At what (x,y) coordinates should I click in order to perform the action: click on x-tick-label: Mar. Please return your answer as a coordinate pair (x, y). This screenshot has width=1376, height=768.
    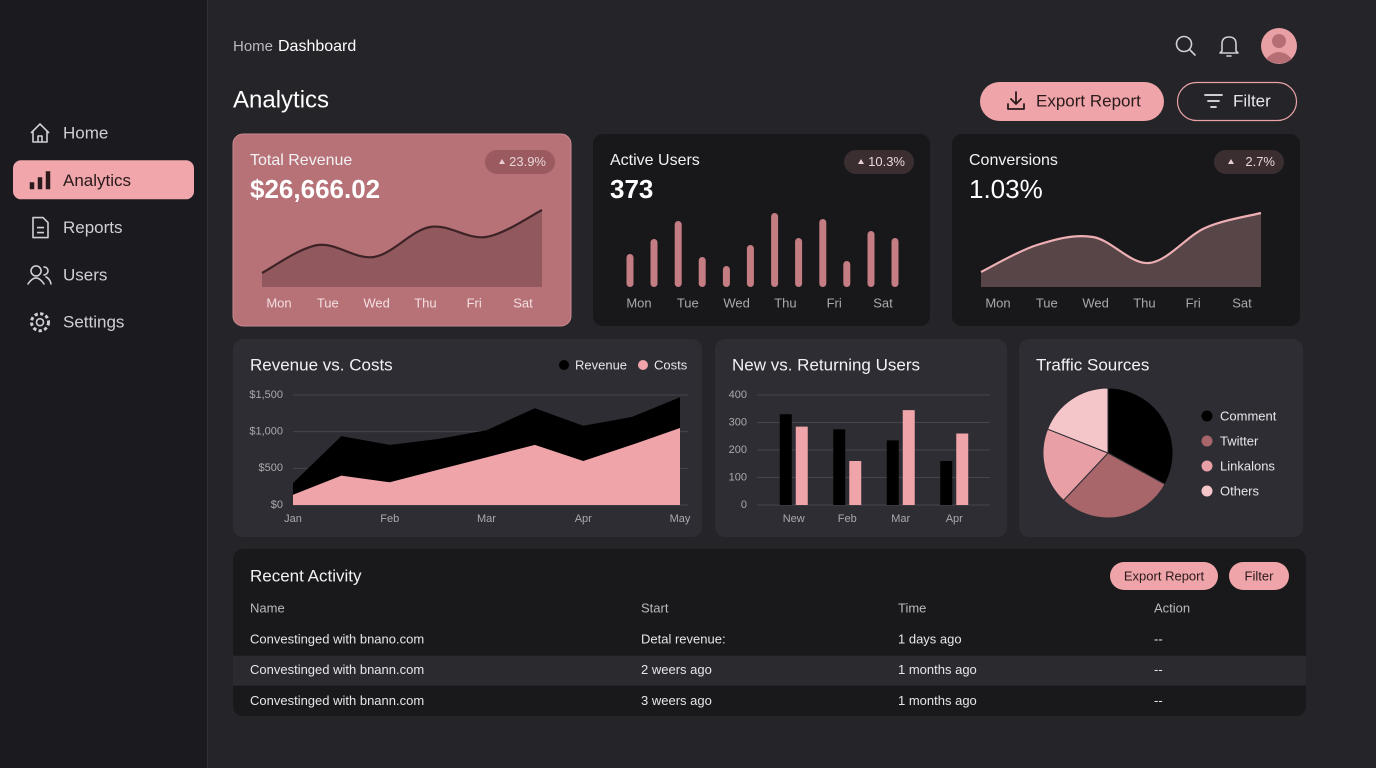
    Looking at the image, I should click on (900, 519).